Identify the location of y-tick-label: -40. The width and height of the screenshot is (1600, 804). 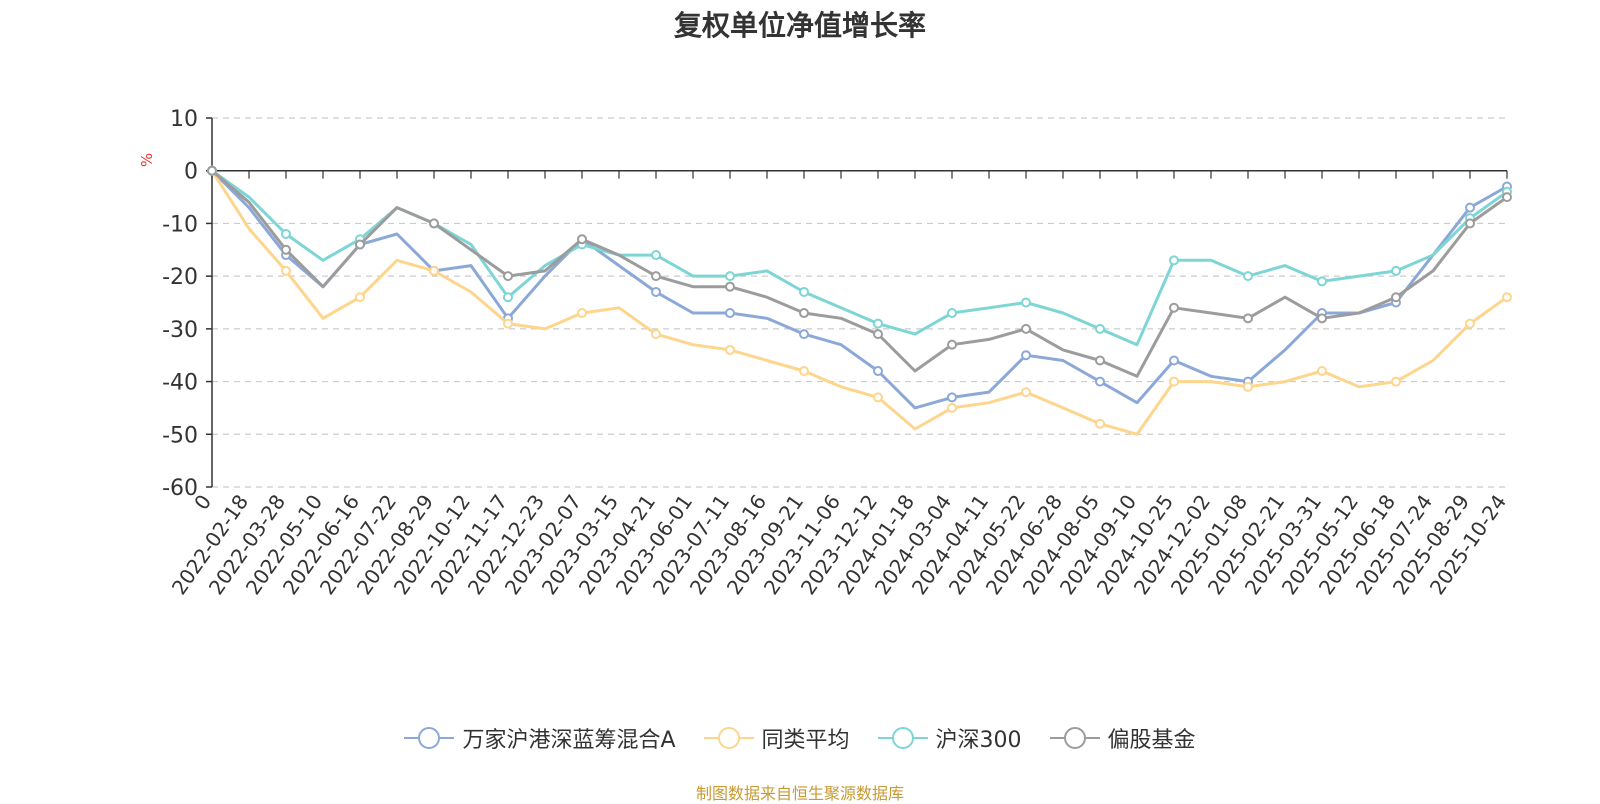
(180, 383).